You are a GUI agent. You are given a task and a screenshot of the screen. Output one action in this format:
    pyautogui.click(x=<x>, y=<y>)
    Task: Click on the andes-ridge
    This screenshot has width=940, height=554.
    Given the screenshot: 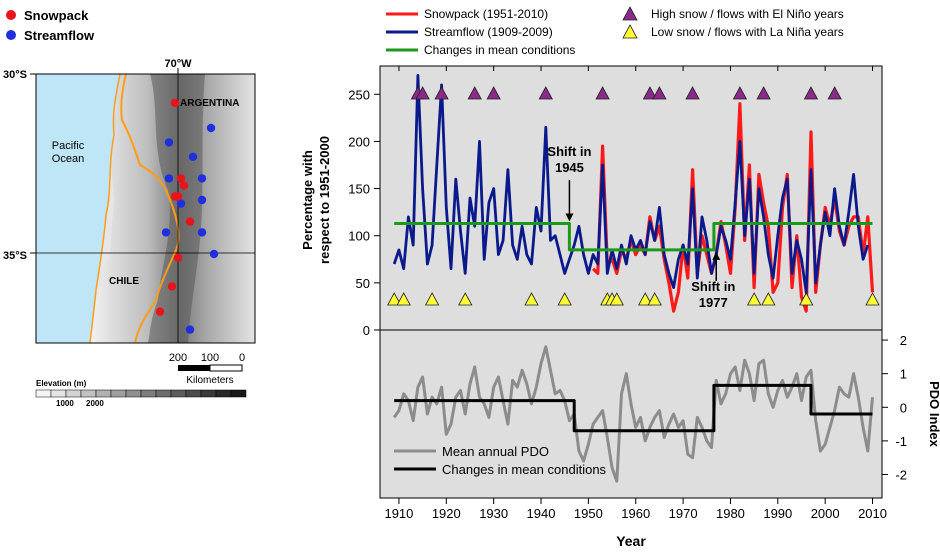 What is the action you would take?
    pyautogui.click(x=176, y=208)
    